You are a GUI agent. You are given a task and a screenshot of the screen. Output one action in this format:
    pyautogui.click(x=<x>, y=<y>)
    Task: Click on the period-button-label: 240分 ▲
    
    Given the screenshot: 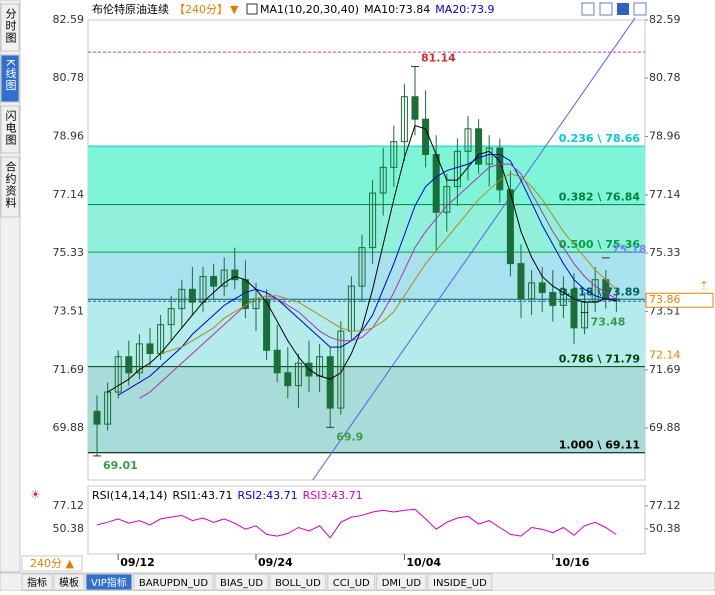 What is the action you would take?
    pyautogui.click(x=52, y=563)
    